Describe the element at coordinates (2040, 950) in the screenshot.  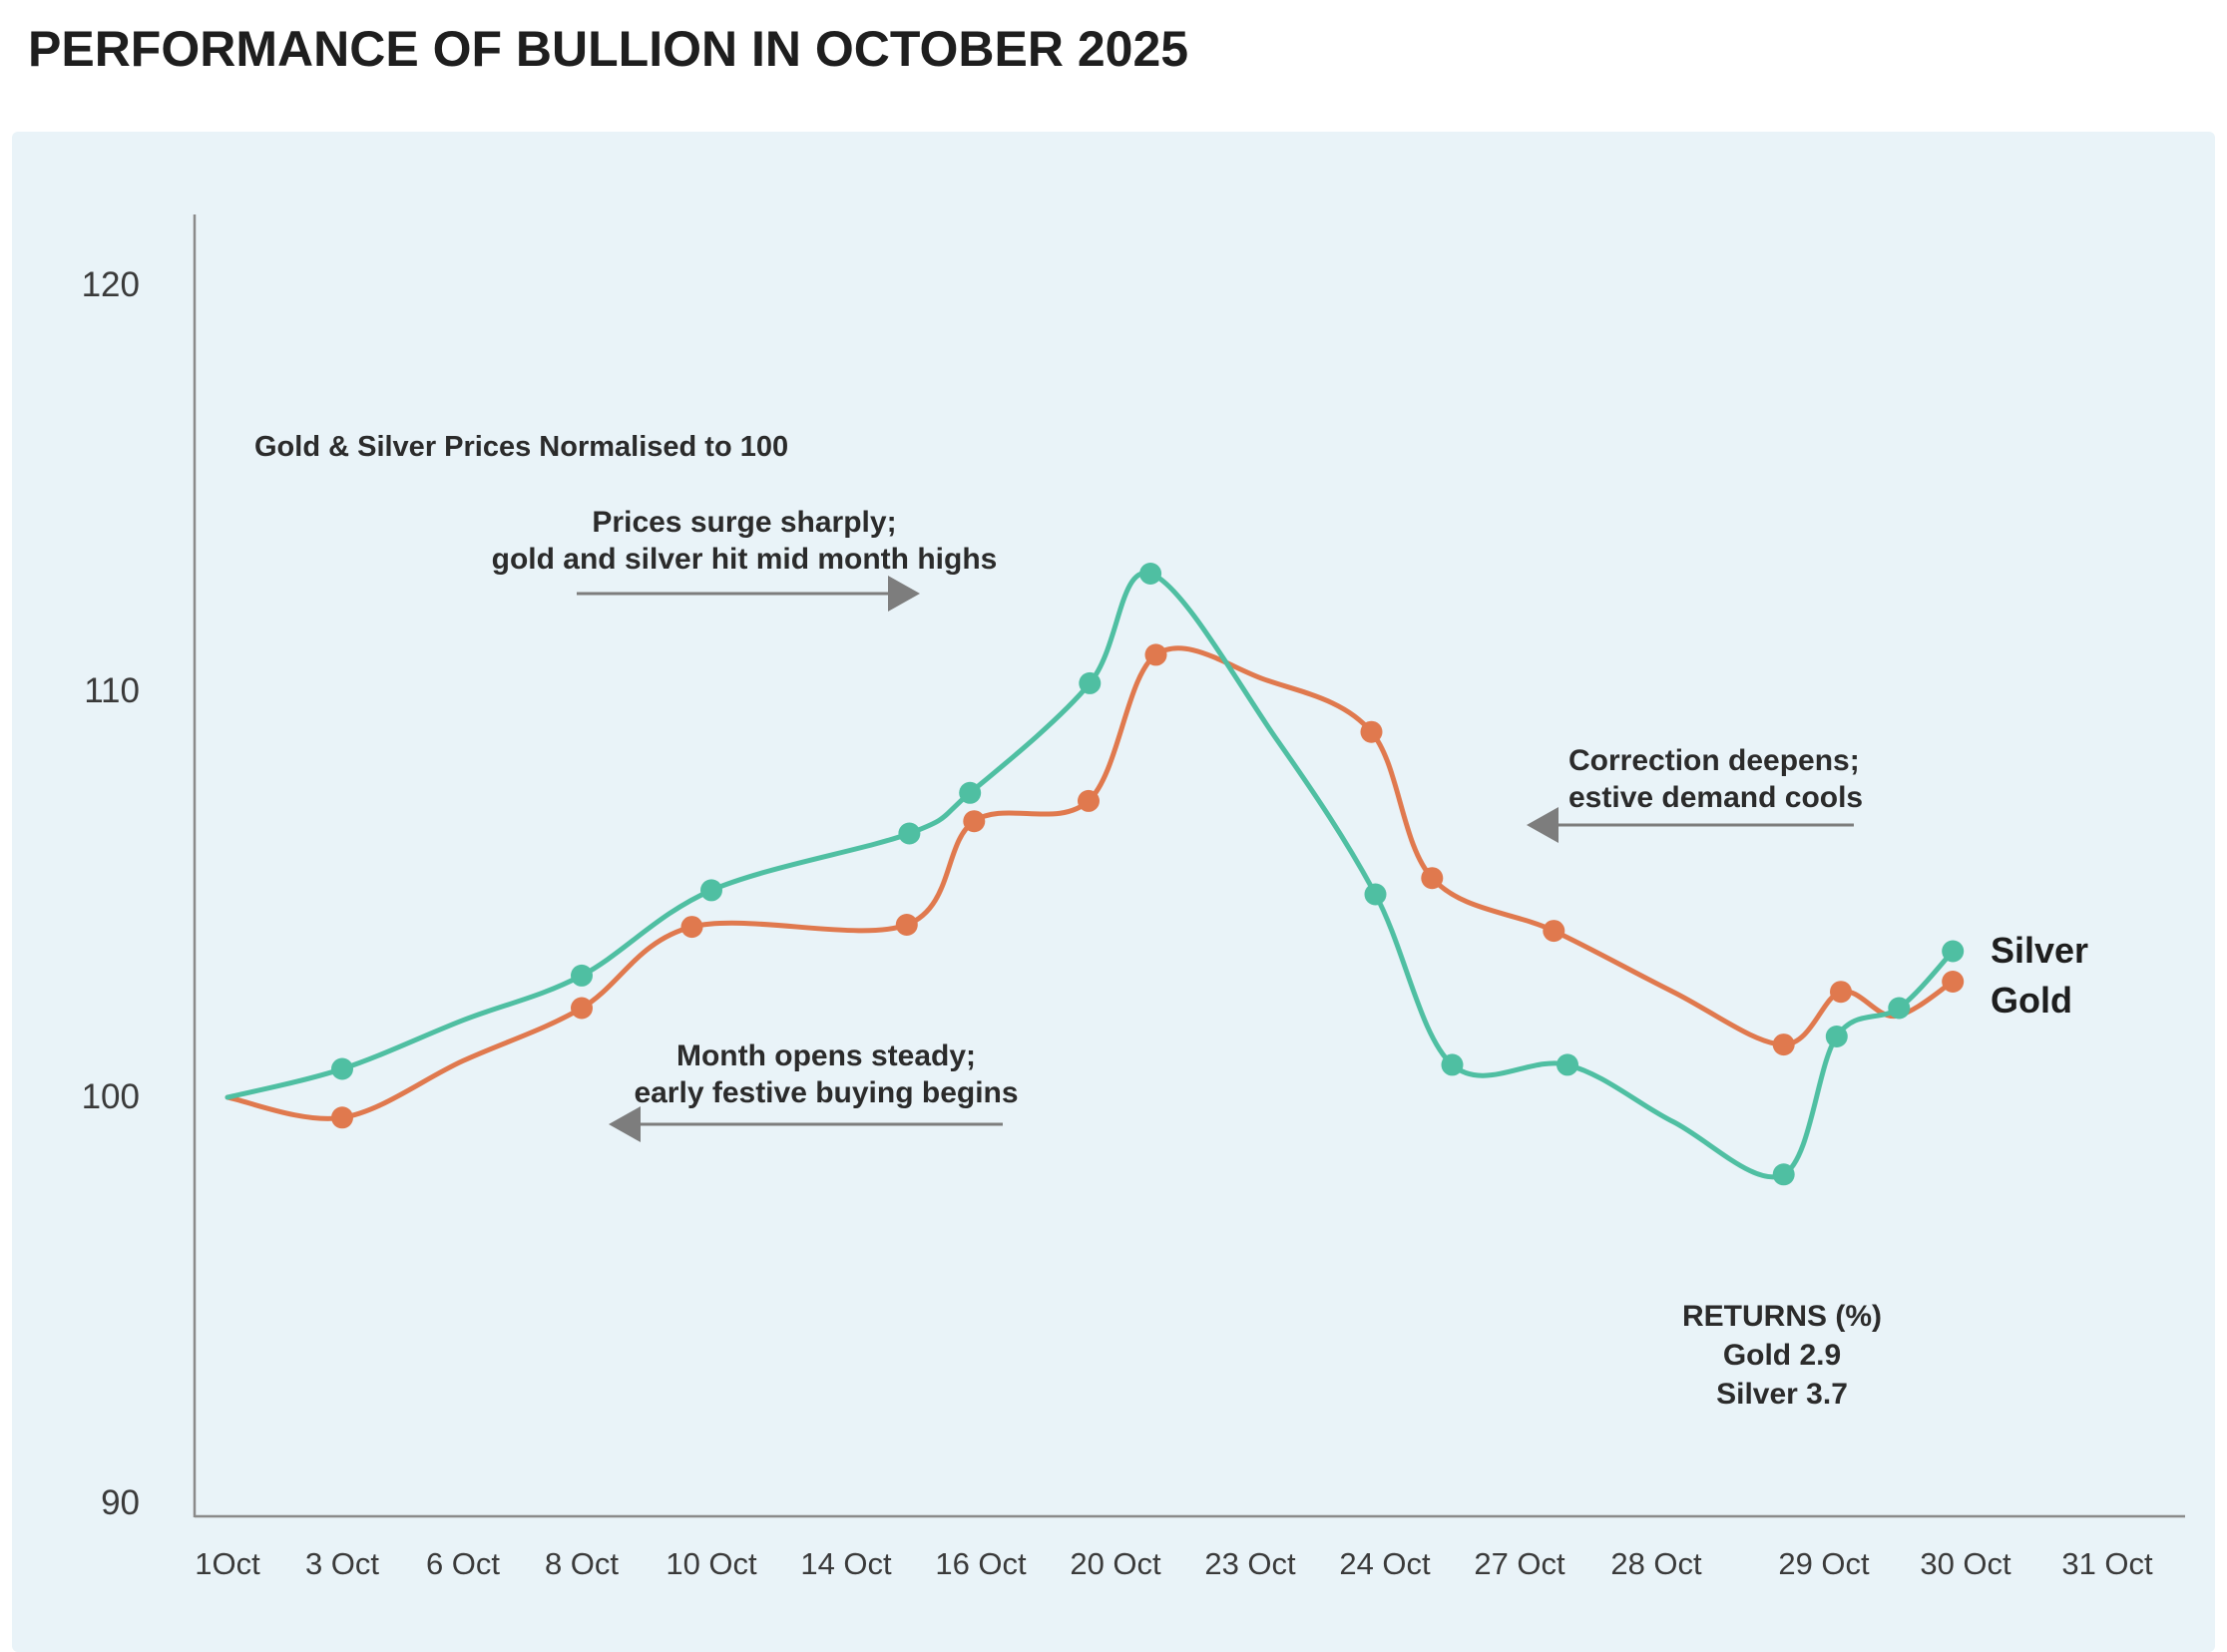
I see `silver-series-label: Silver` at that location.